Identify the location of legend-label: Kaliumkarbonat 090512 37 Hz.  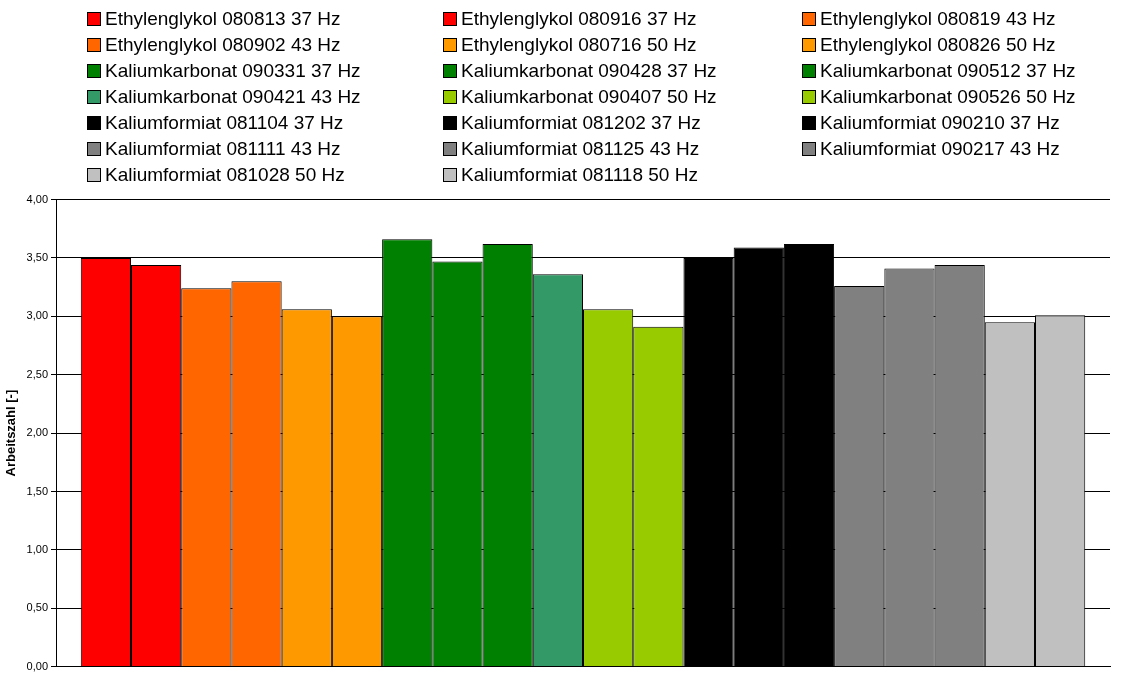
(948, 71).